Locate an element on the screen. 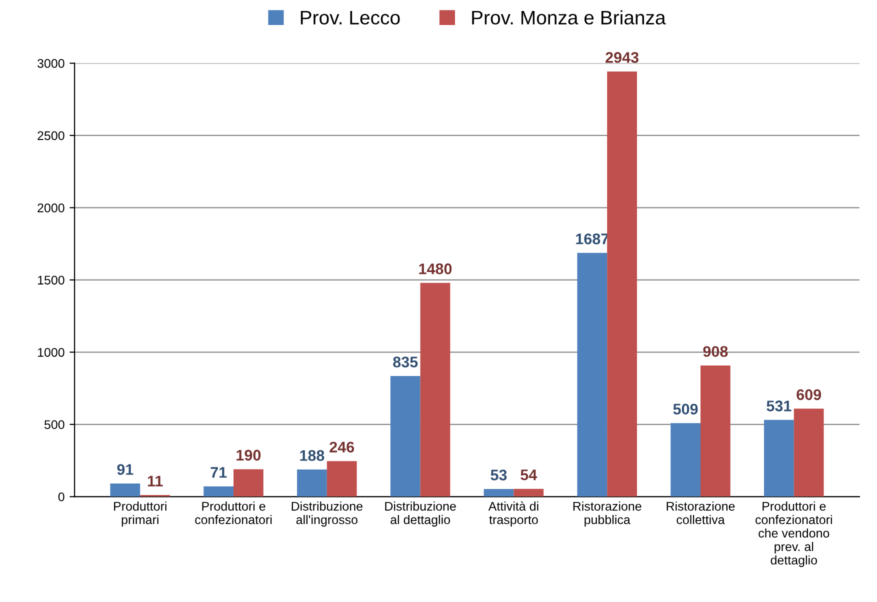 The image size is (877, 602). x-tick-label: Produttori e confezionatori che vendono prev. al dettaglio is located at coordinates (794, 535).